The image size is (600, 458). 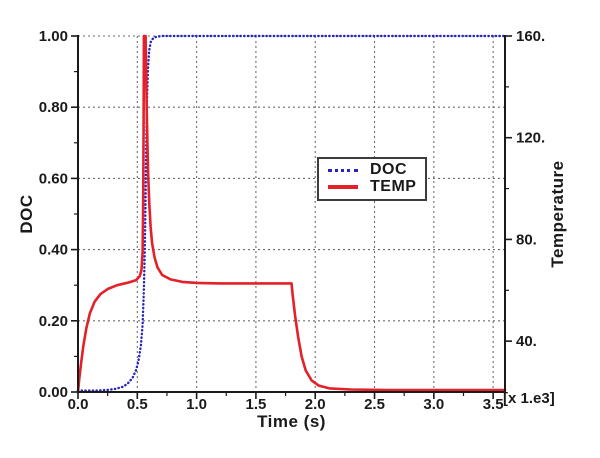 I want to click on x-axis-multiplier-label: [x 1.e3], so click(x=529, y=398).